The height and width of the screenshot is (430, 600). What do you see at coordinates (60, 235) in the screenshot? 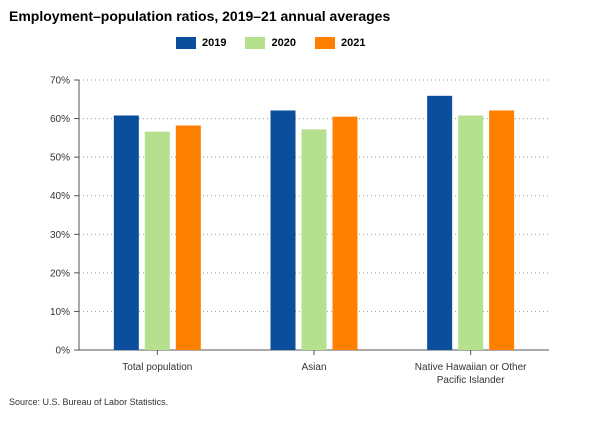
I see `y-tick-label: 30%` at bounding box center [60, 235].